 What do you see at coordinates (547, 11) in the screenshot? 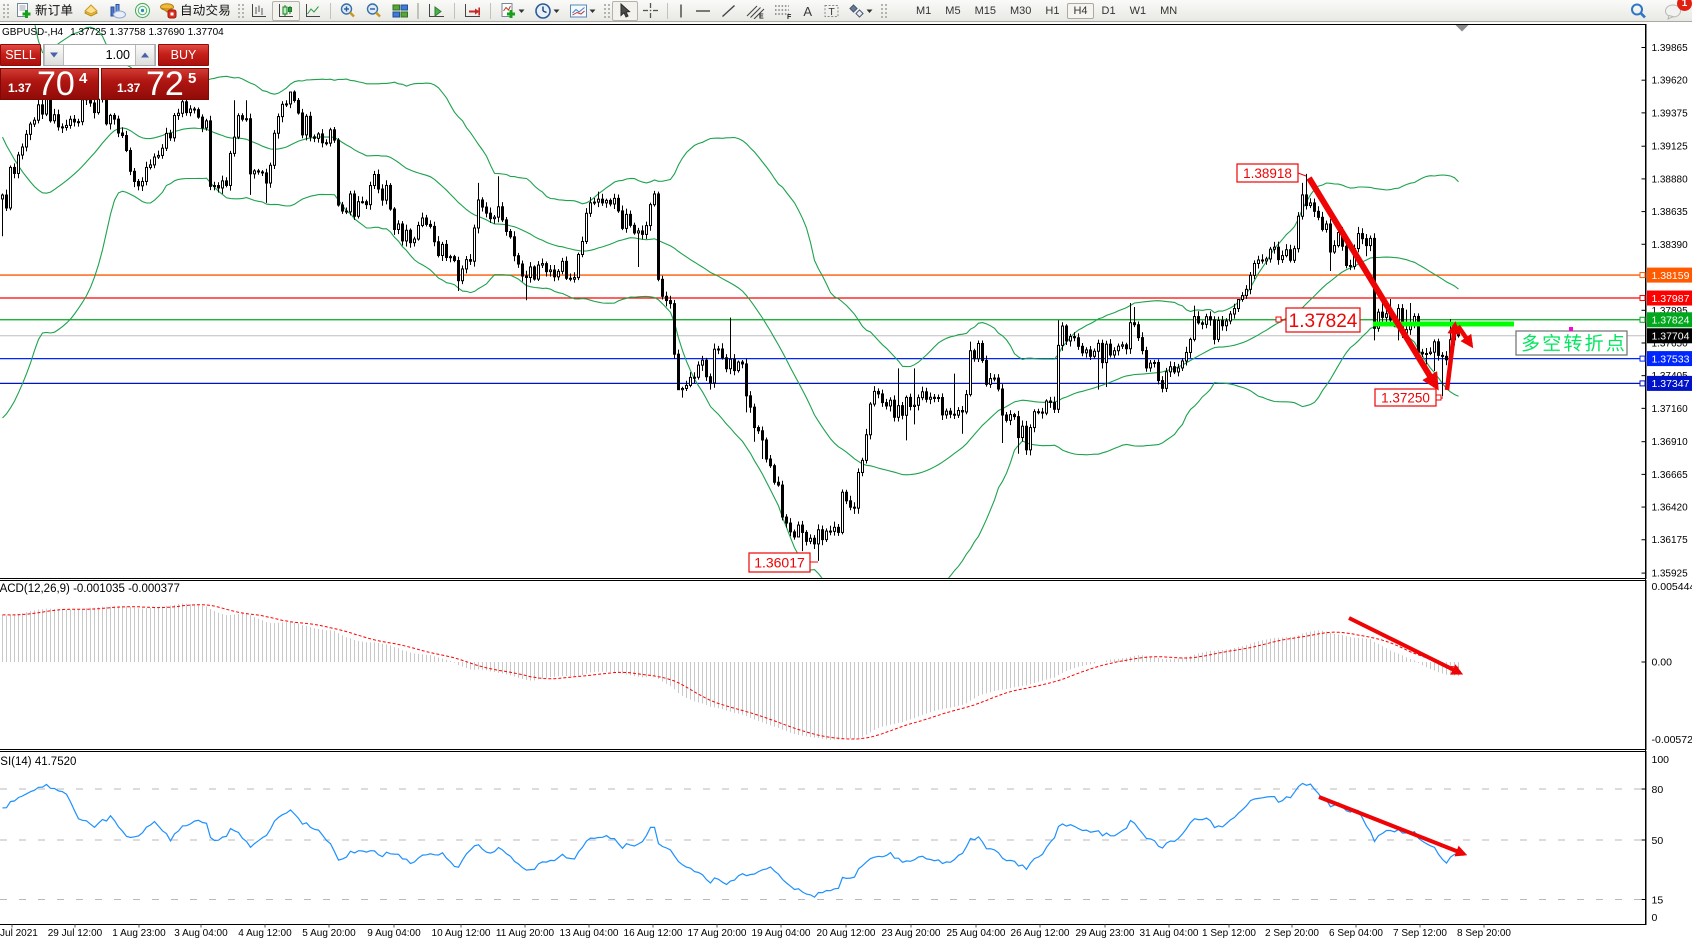
I see `periods-button` at bounding box center [547, 11].